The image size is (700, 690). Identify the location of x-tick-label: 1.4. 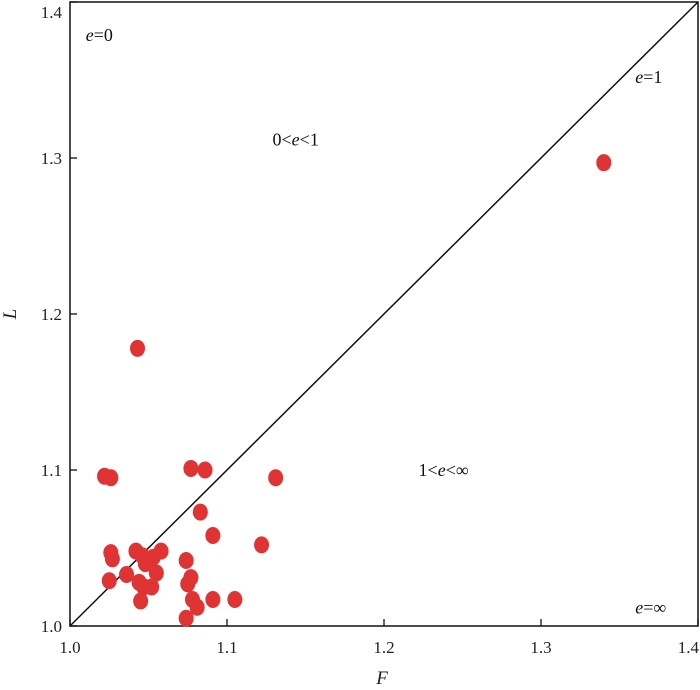
(689, 647).